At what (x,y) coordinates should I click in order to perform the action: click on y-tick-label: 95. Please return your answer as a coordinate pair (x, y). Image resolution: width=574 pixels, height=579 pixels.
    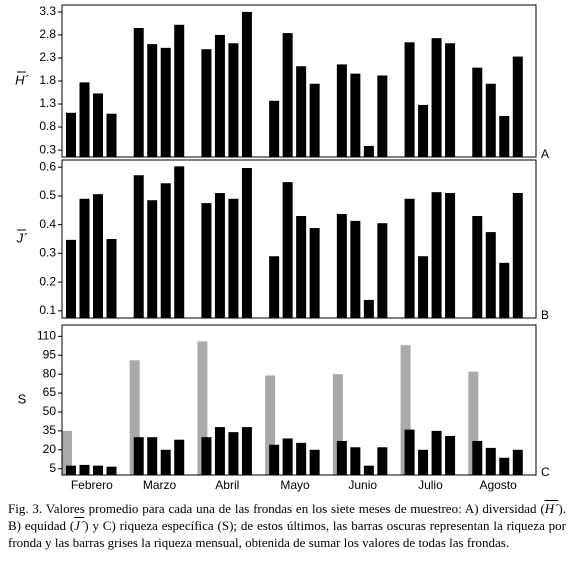
    Looking at the image, I should click on (50, 354).